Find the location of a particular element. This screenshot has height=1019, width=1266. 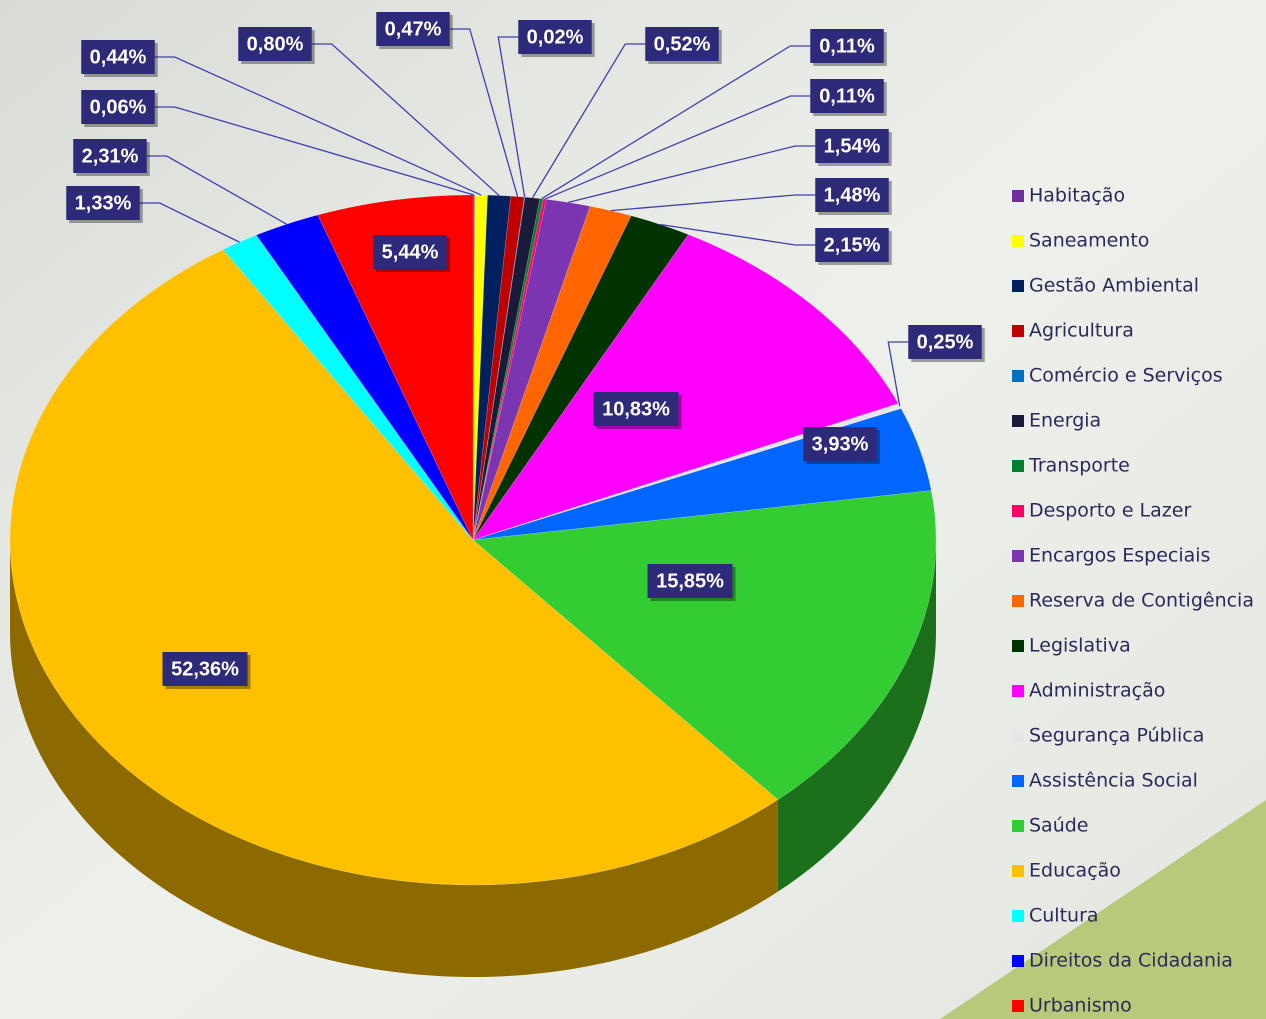

data-label: 0,52% is located at coordinates (682, 44).